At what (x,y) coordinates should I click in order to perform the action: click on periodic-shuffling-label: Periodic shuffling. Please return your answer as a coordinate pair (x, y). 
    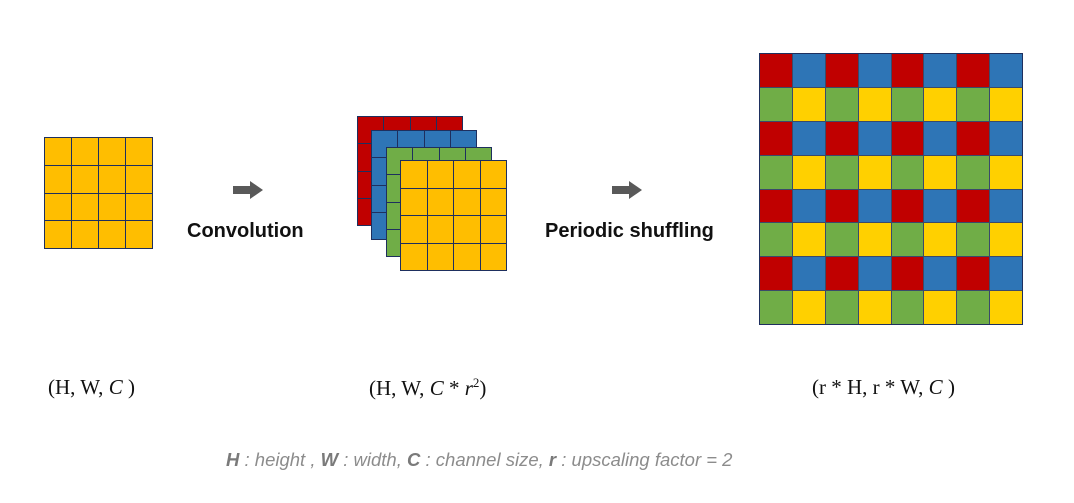
    Looking at the image, I should click on (629, 231).